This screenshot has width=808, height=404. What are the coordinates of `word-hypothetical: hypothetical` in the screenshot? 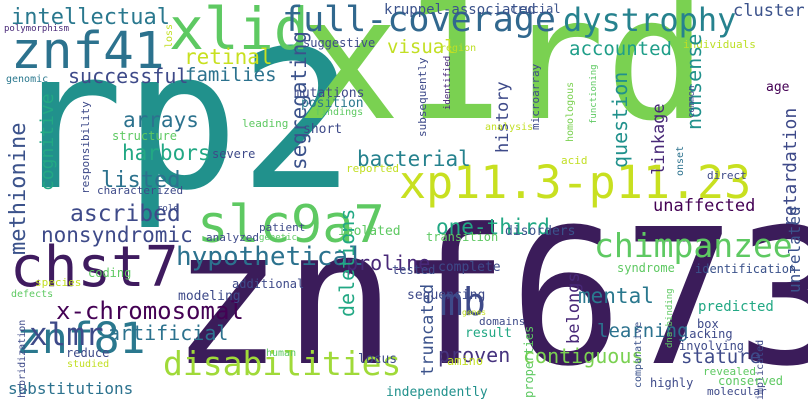 It's located at (270, 257).